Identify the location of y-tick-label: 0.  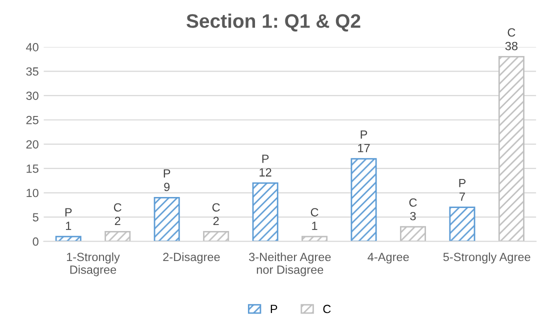
(35, 241).